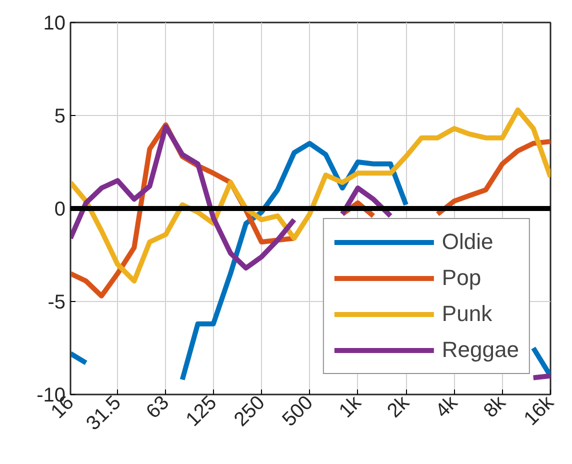 The height and width of the screenshot is (464, 572). What do you see at coordinates (350, 406) in the screenshot?
I see `x-tick-label: 1k` at bounding box center [350, 406].